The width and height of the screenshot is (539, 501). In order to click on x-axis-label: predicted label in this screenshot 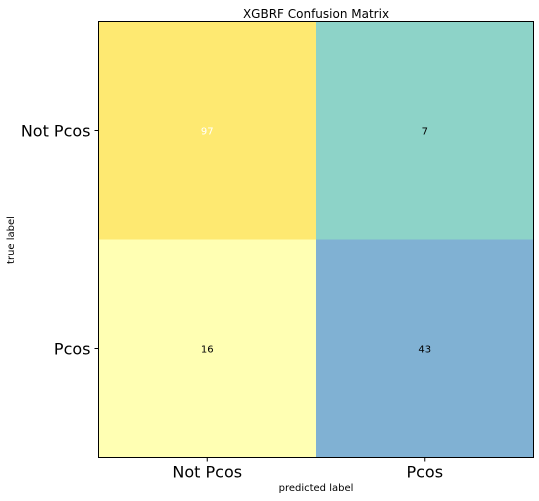, I will do `click(316, 488)`.